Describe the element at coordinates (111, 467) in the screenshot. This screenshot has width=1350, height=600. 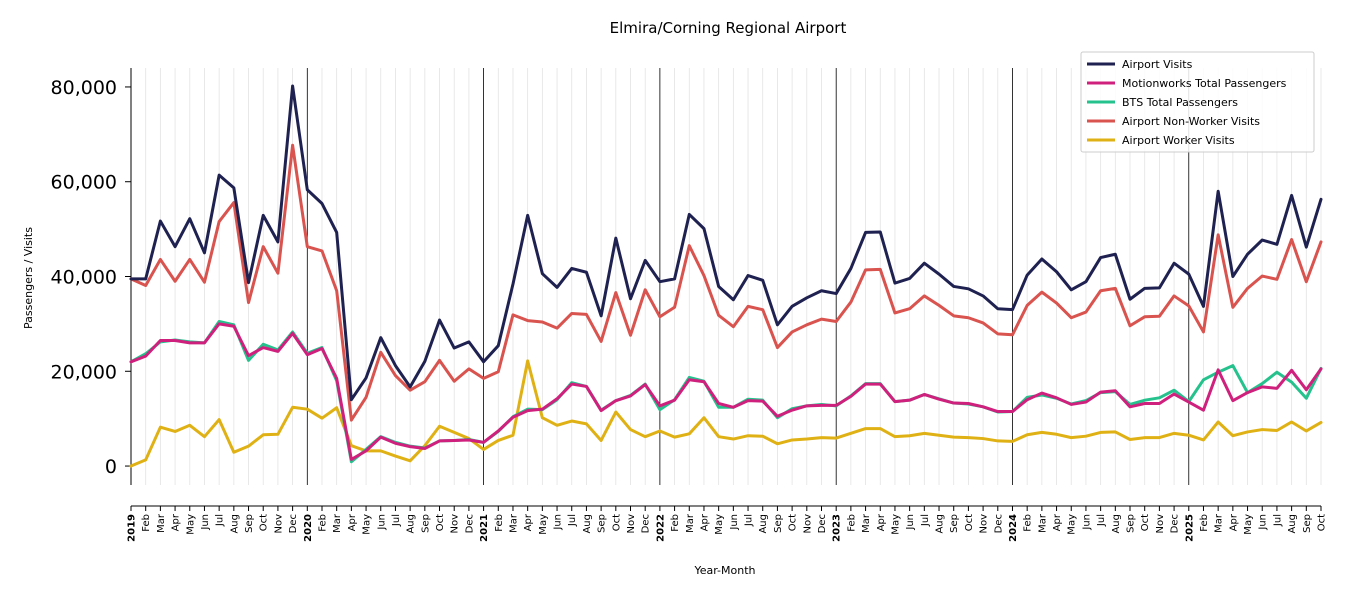
I see `y-tick-label: 0` at that location.